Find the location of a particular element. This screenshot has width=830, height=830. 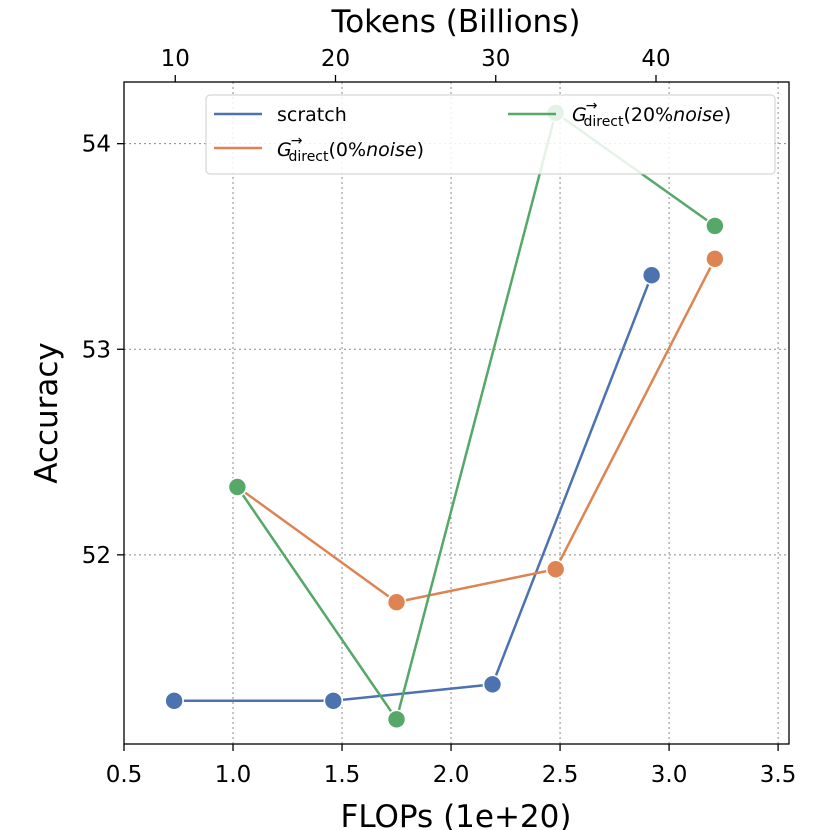

y-tick-label: 52 is located at coordinates (96, 556).